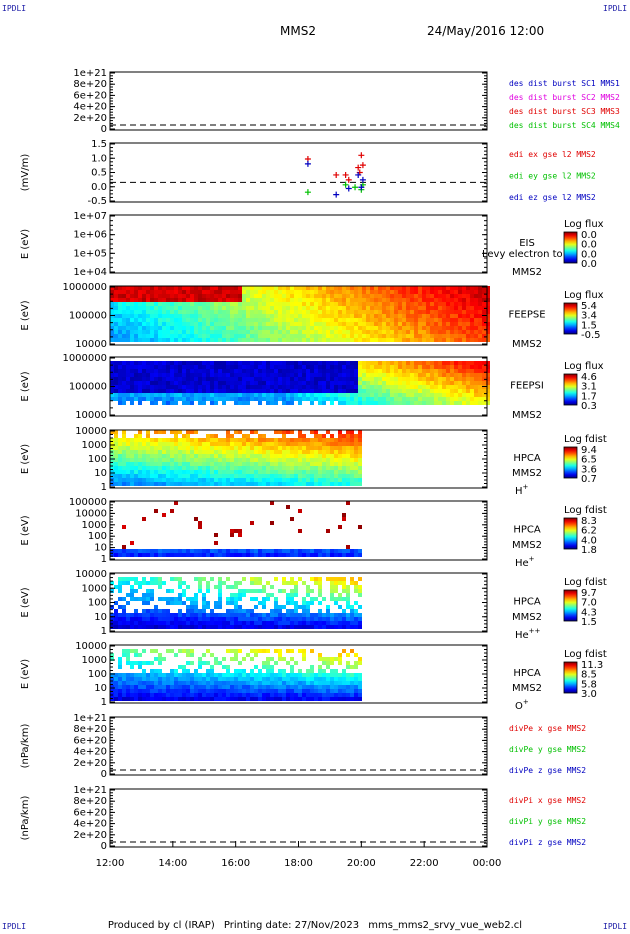  Describe the element at coordinates (589, 469) in the screenshot. I see `colorbar-value: 3.6` at that location.